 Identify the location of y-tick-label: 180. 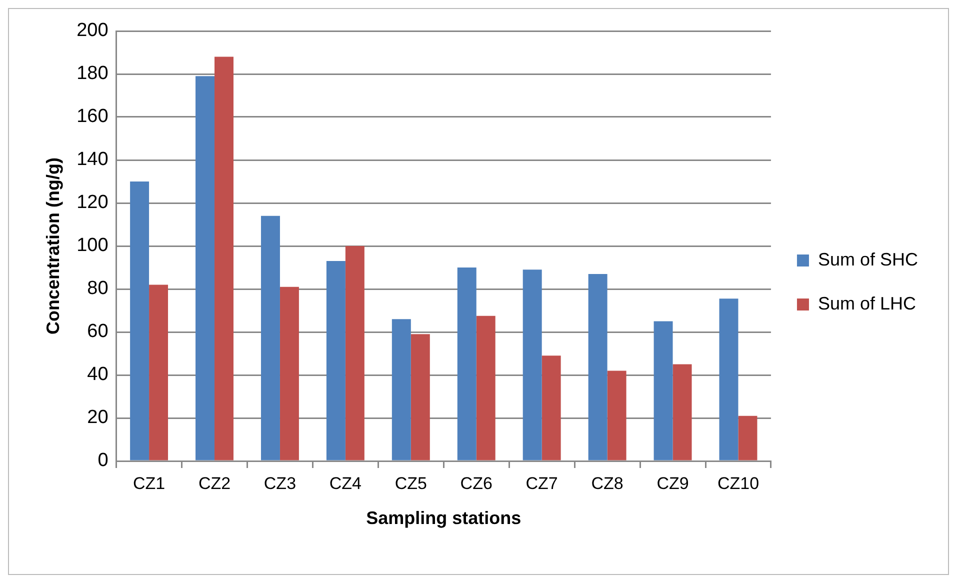
(92, 73).